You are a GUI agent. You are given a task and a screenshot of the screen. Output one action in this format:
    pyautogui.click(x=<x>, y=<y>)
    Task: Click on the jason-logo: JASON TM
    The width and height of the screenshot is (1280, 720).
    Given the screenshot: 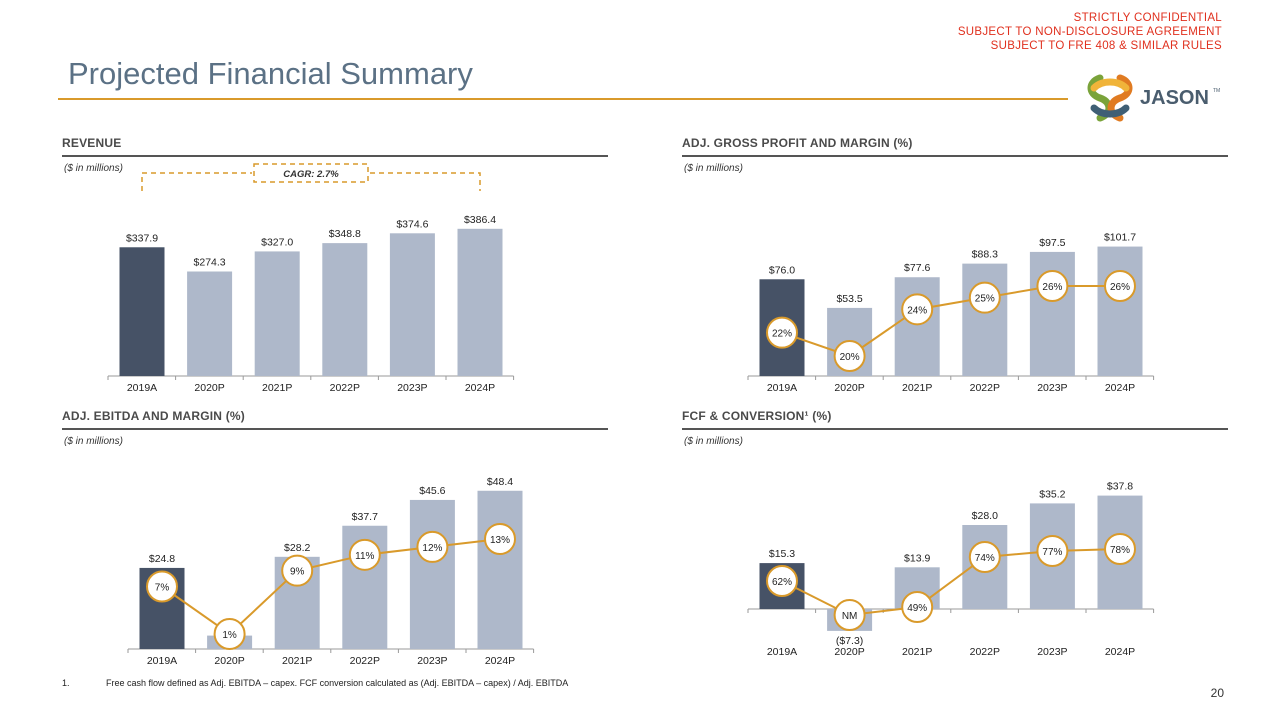 What is the action you would take?
    pyautogui.click(x=1161, y=98)
    